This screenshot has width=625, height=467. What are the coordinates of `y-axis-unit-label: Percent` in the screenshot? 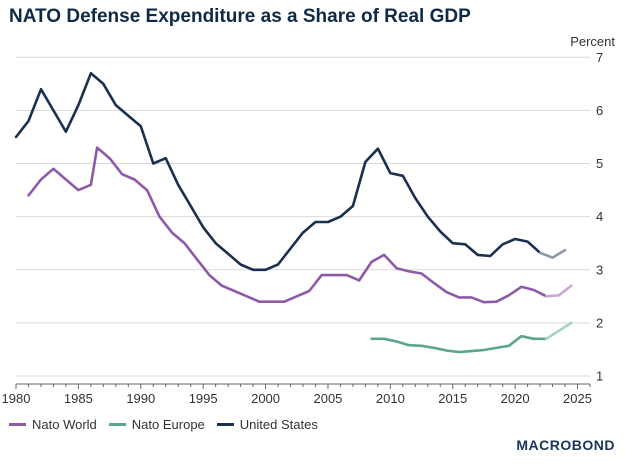 It's located at (592, 41).